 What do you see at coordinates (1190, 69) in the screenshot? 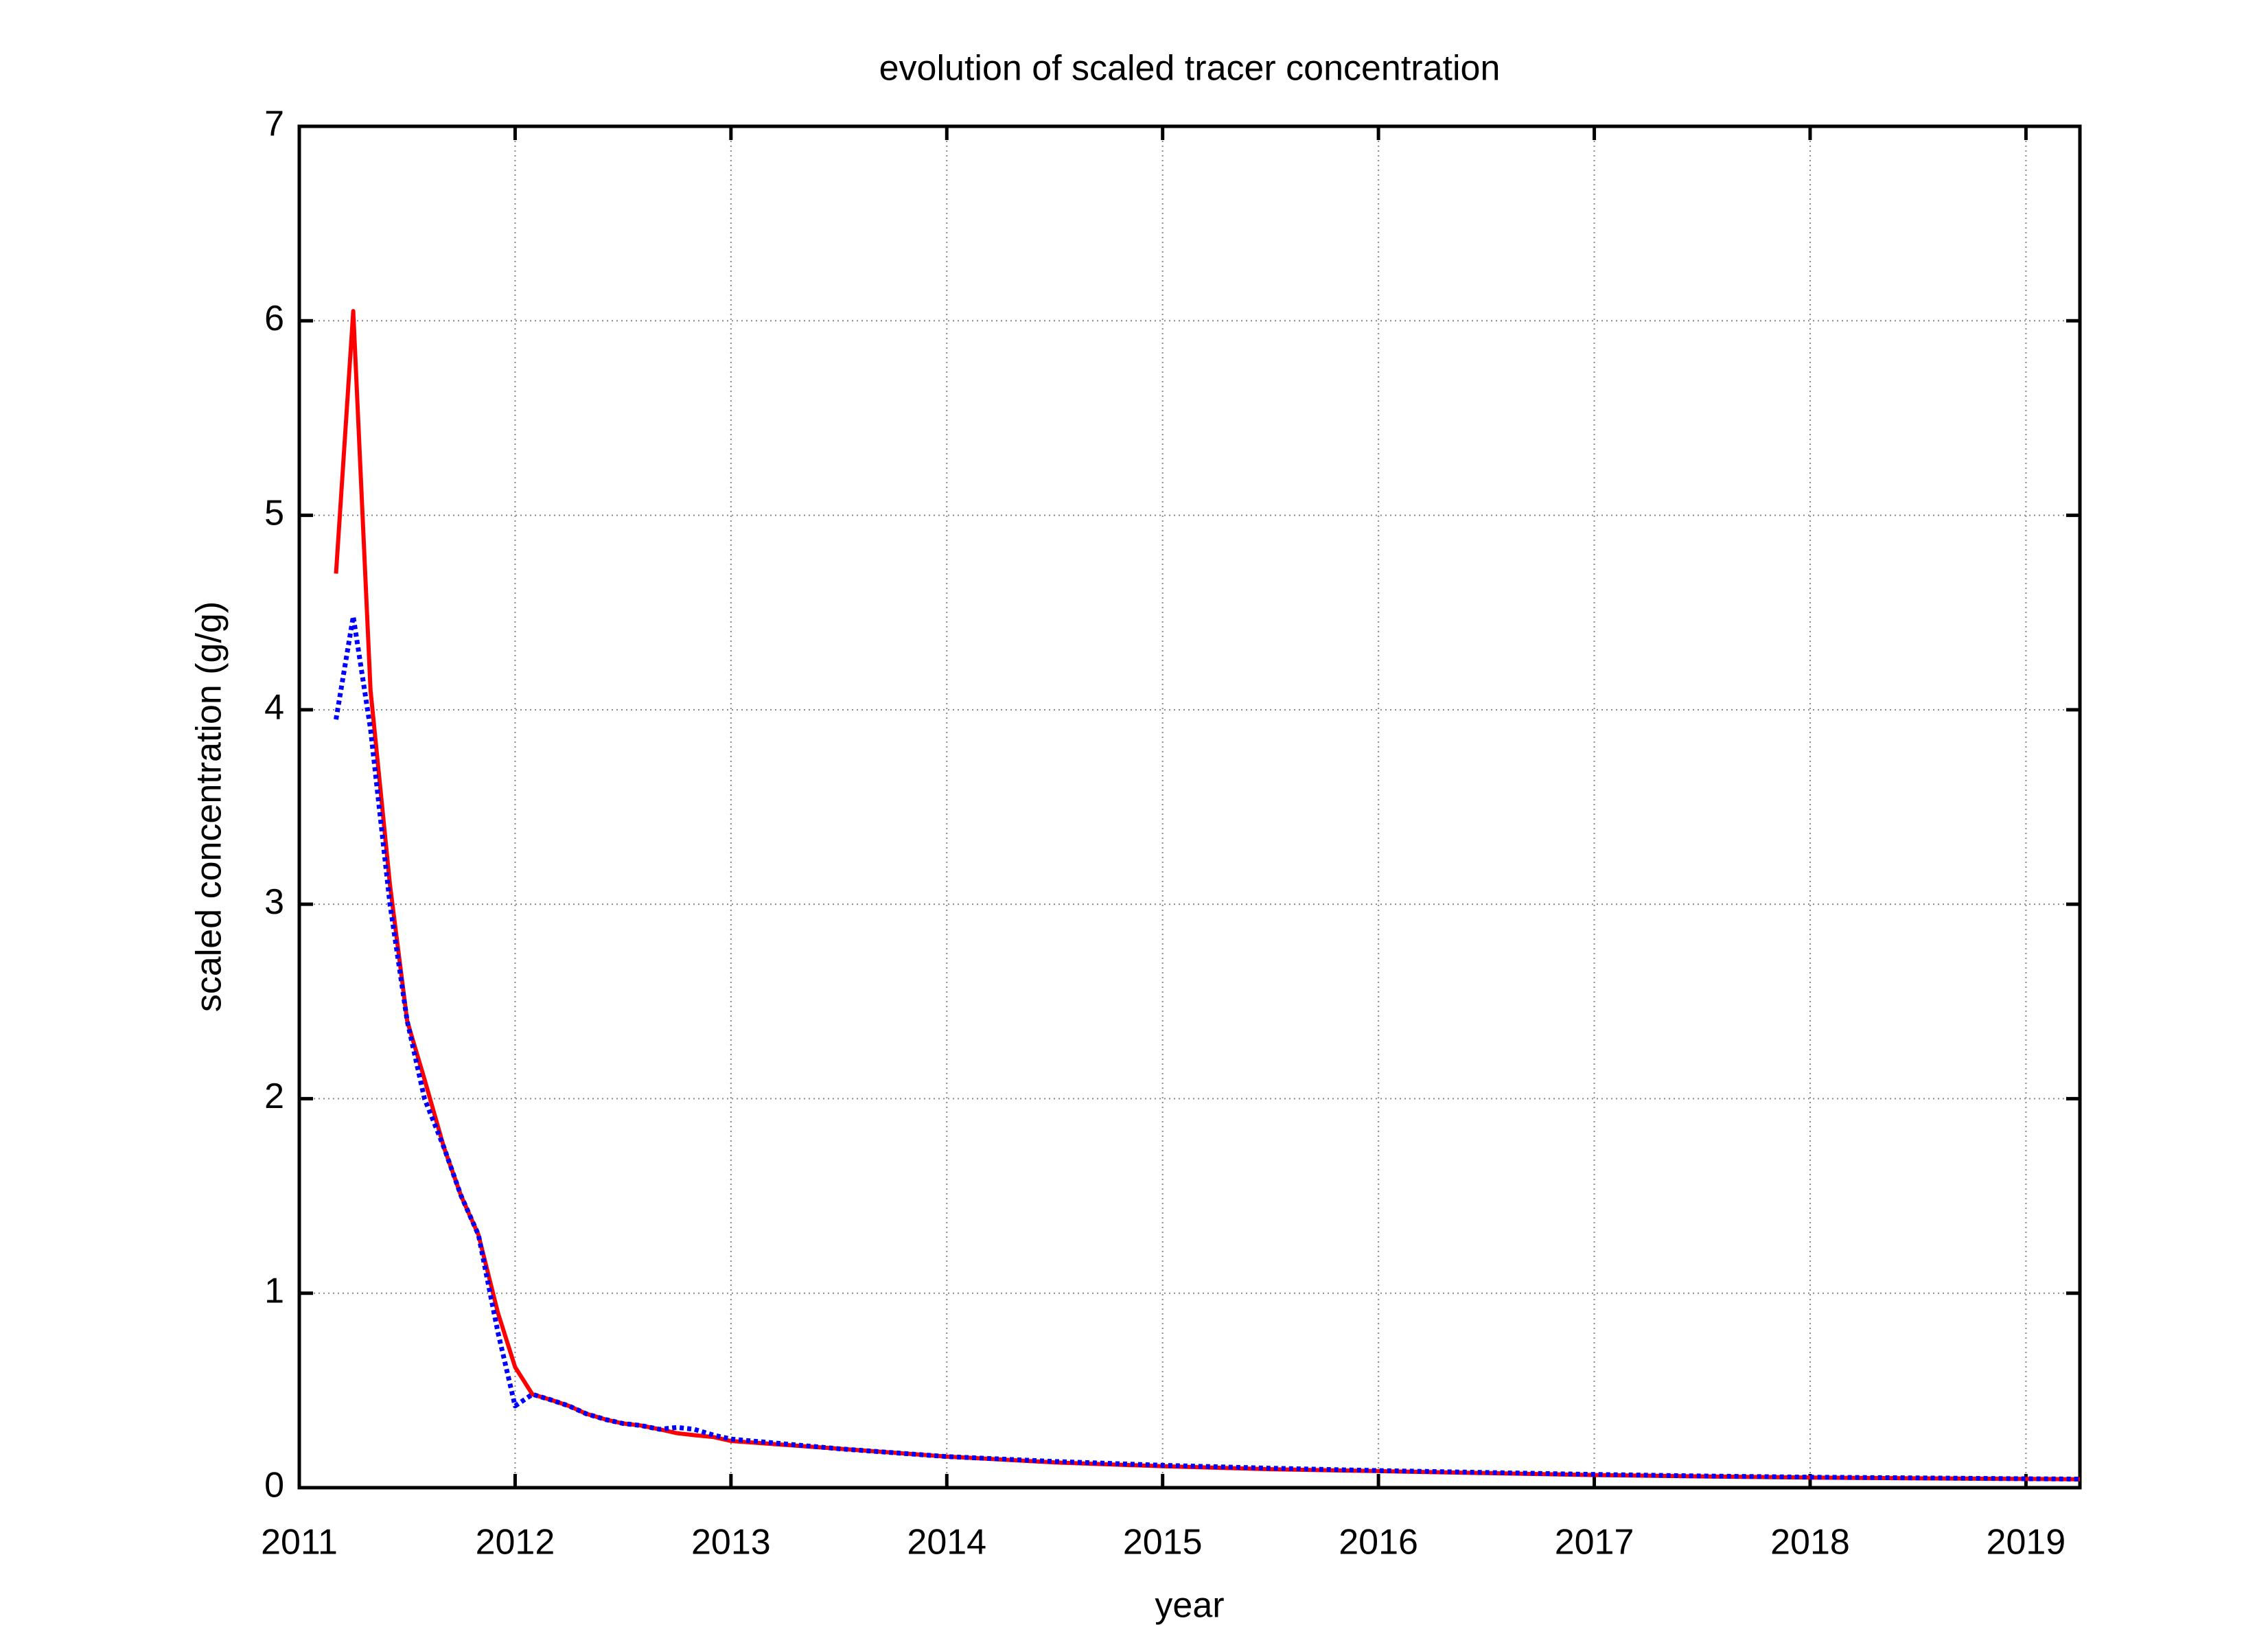
I see `chart-title: evolution of scaled tracer concentration` at bounding box center [1190, 69].